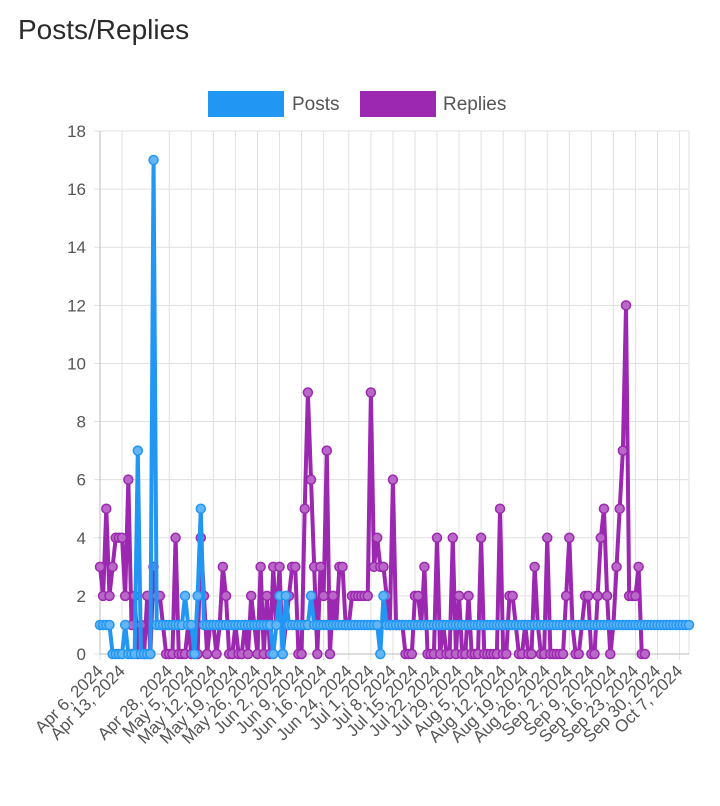  I want to click on y-axis: 0 2 4 6 8 10 12 14 16 18, so click(84, 393).